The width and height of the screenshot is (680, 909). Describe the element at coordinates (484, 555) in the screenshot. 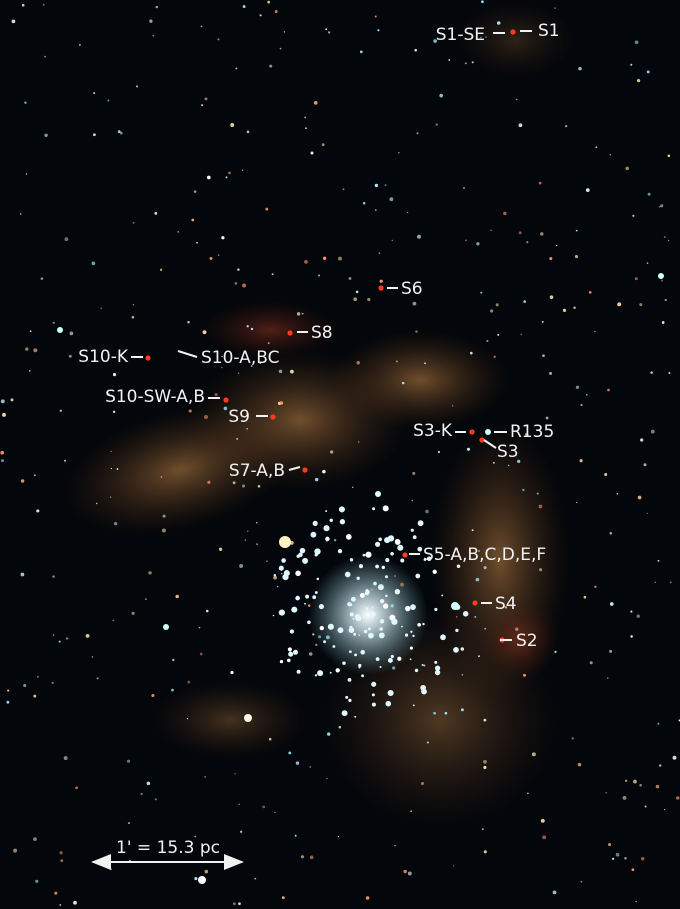

I see `source-label: S5-A,B,C,D,E,F` at that location.